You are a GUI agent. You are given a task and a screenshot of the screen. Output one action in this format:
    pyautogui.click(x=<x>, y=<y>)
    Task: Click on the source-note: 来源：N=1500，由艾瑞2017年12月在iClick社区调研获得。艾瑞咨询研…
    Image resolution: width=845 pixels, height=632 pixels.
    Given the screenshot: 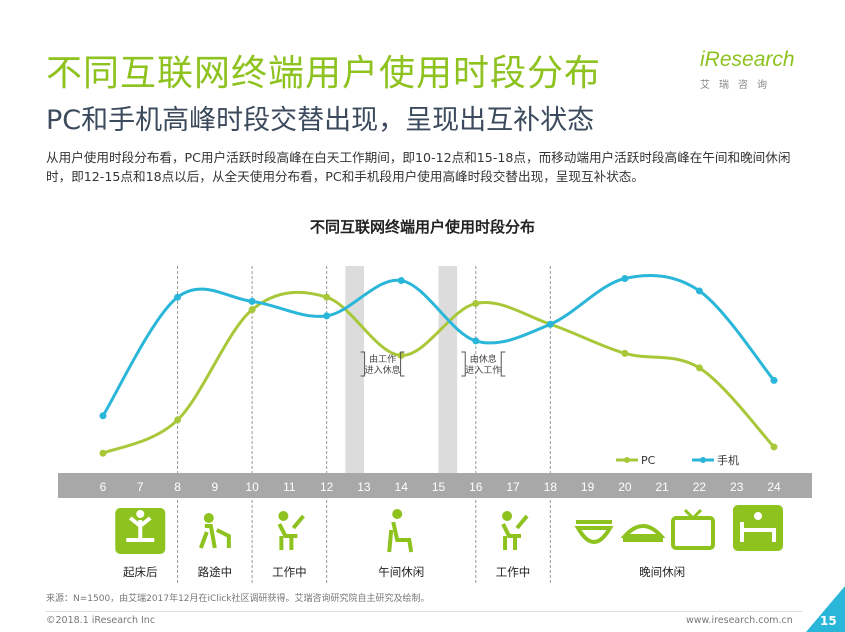 What is the action you would take?
    pyautogui.click(x=238, y=599)
    